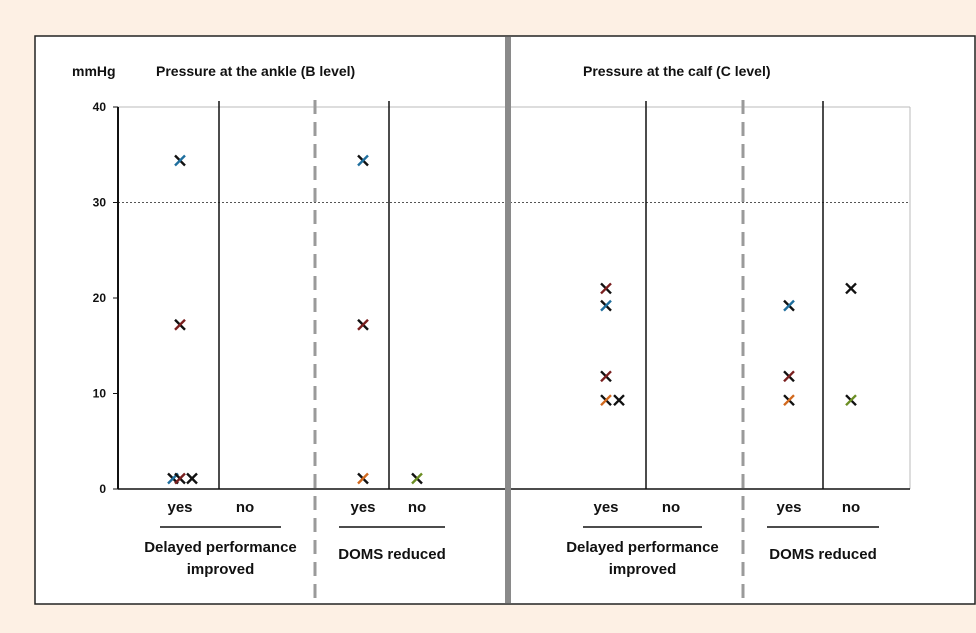 Image resolution: width=976 pixels, height=633 pixels. I want to click on y-tick-label: 40, so click(100, 107).